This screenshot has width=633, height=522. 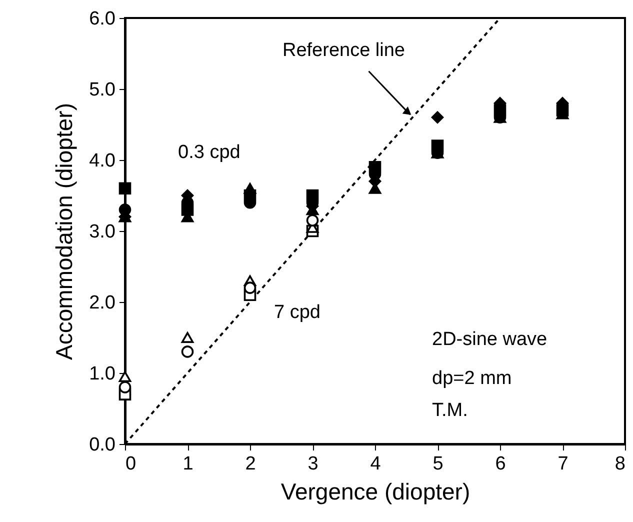 What do you see at coordinates (375, 491) in the screenshot?
I see `x-axis-title: Vergence (diopter)` at bounding box center [375, 491].